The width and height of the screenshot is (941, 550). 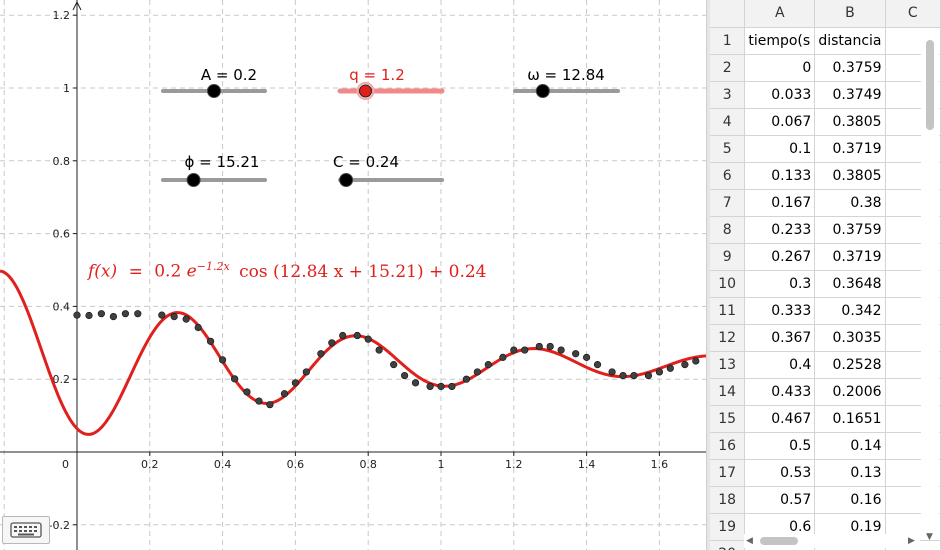 I want to click on scroll-down-arrow-icon: ▼, so click(x=929, y=537).